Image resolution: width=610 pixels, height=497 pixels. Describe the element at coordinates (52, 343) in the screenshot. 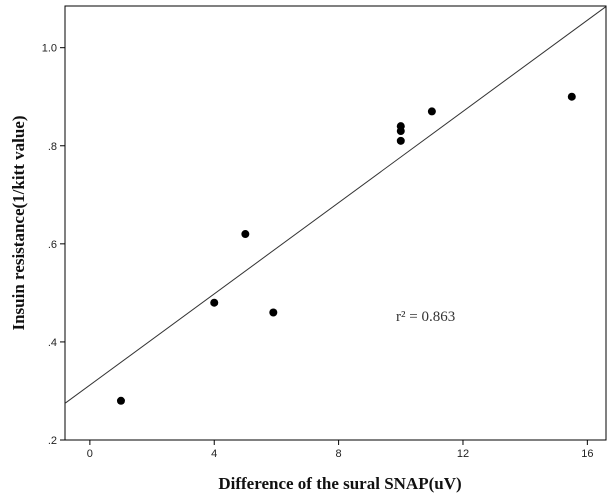

I see `y-tick-label: .4` at that location.